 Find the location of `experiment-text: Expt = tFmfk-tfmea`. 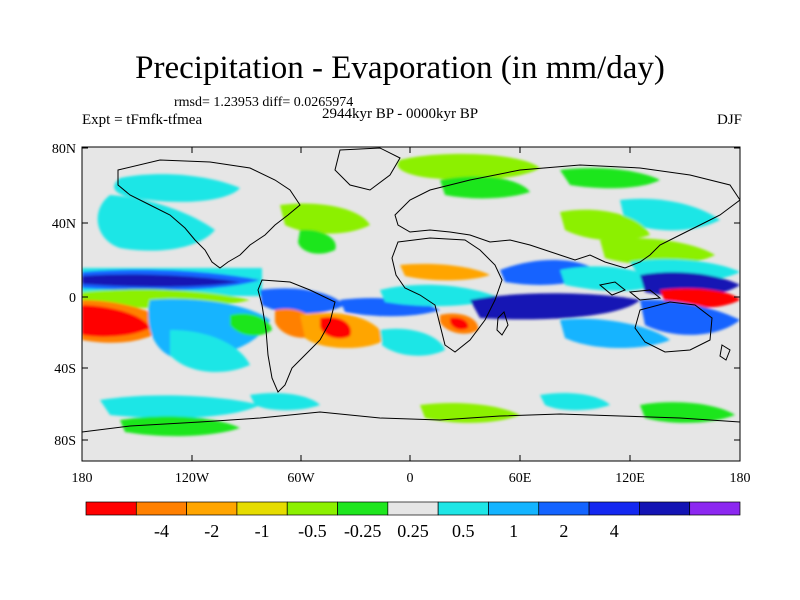

experiment-text: Expt = tFmfk-tfmea is located at coordinates (142, 120).